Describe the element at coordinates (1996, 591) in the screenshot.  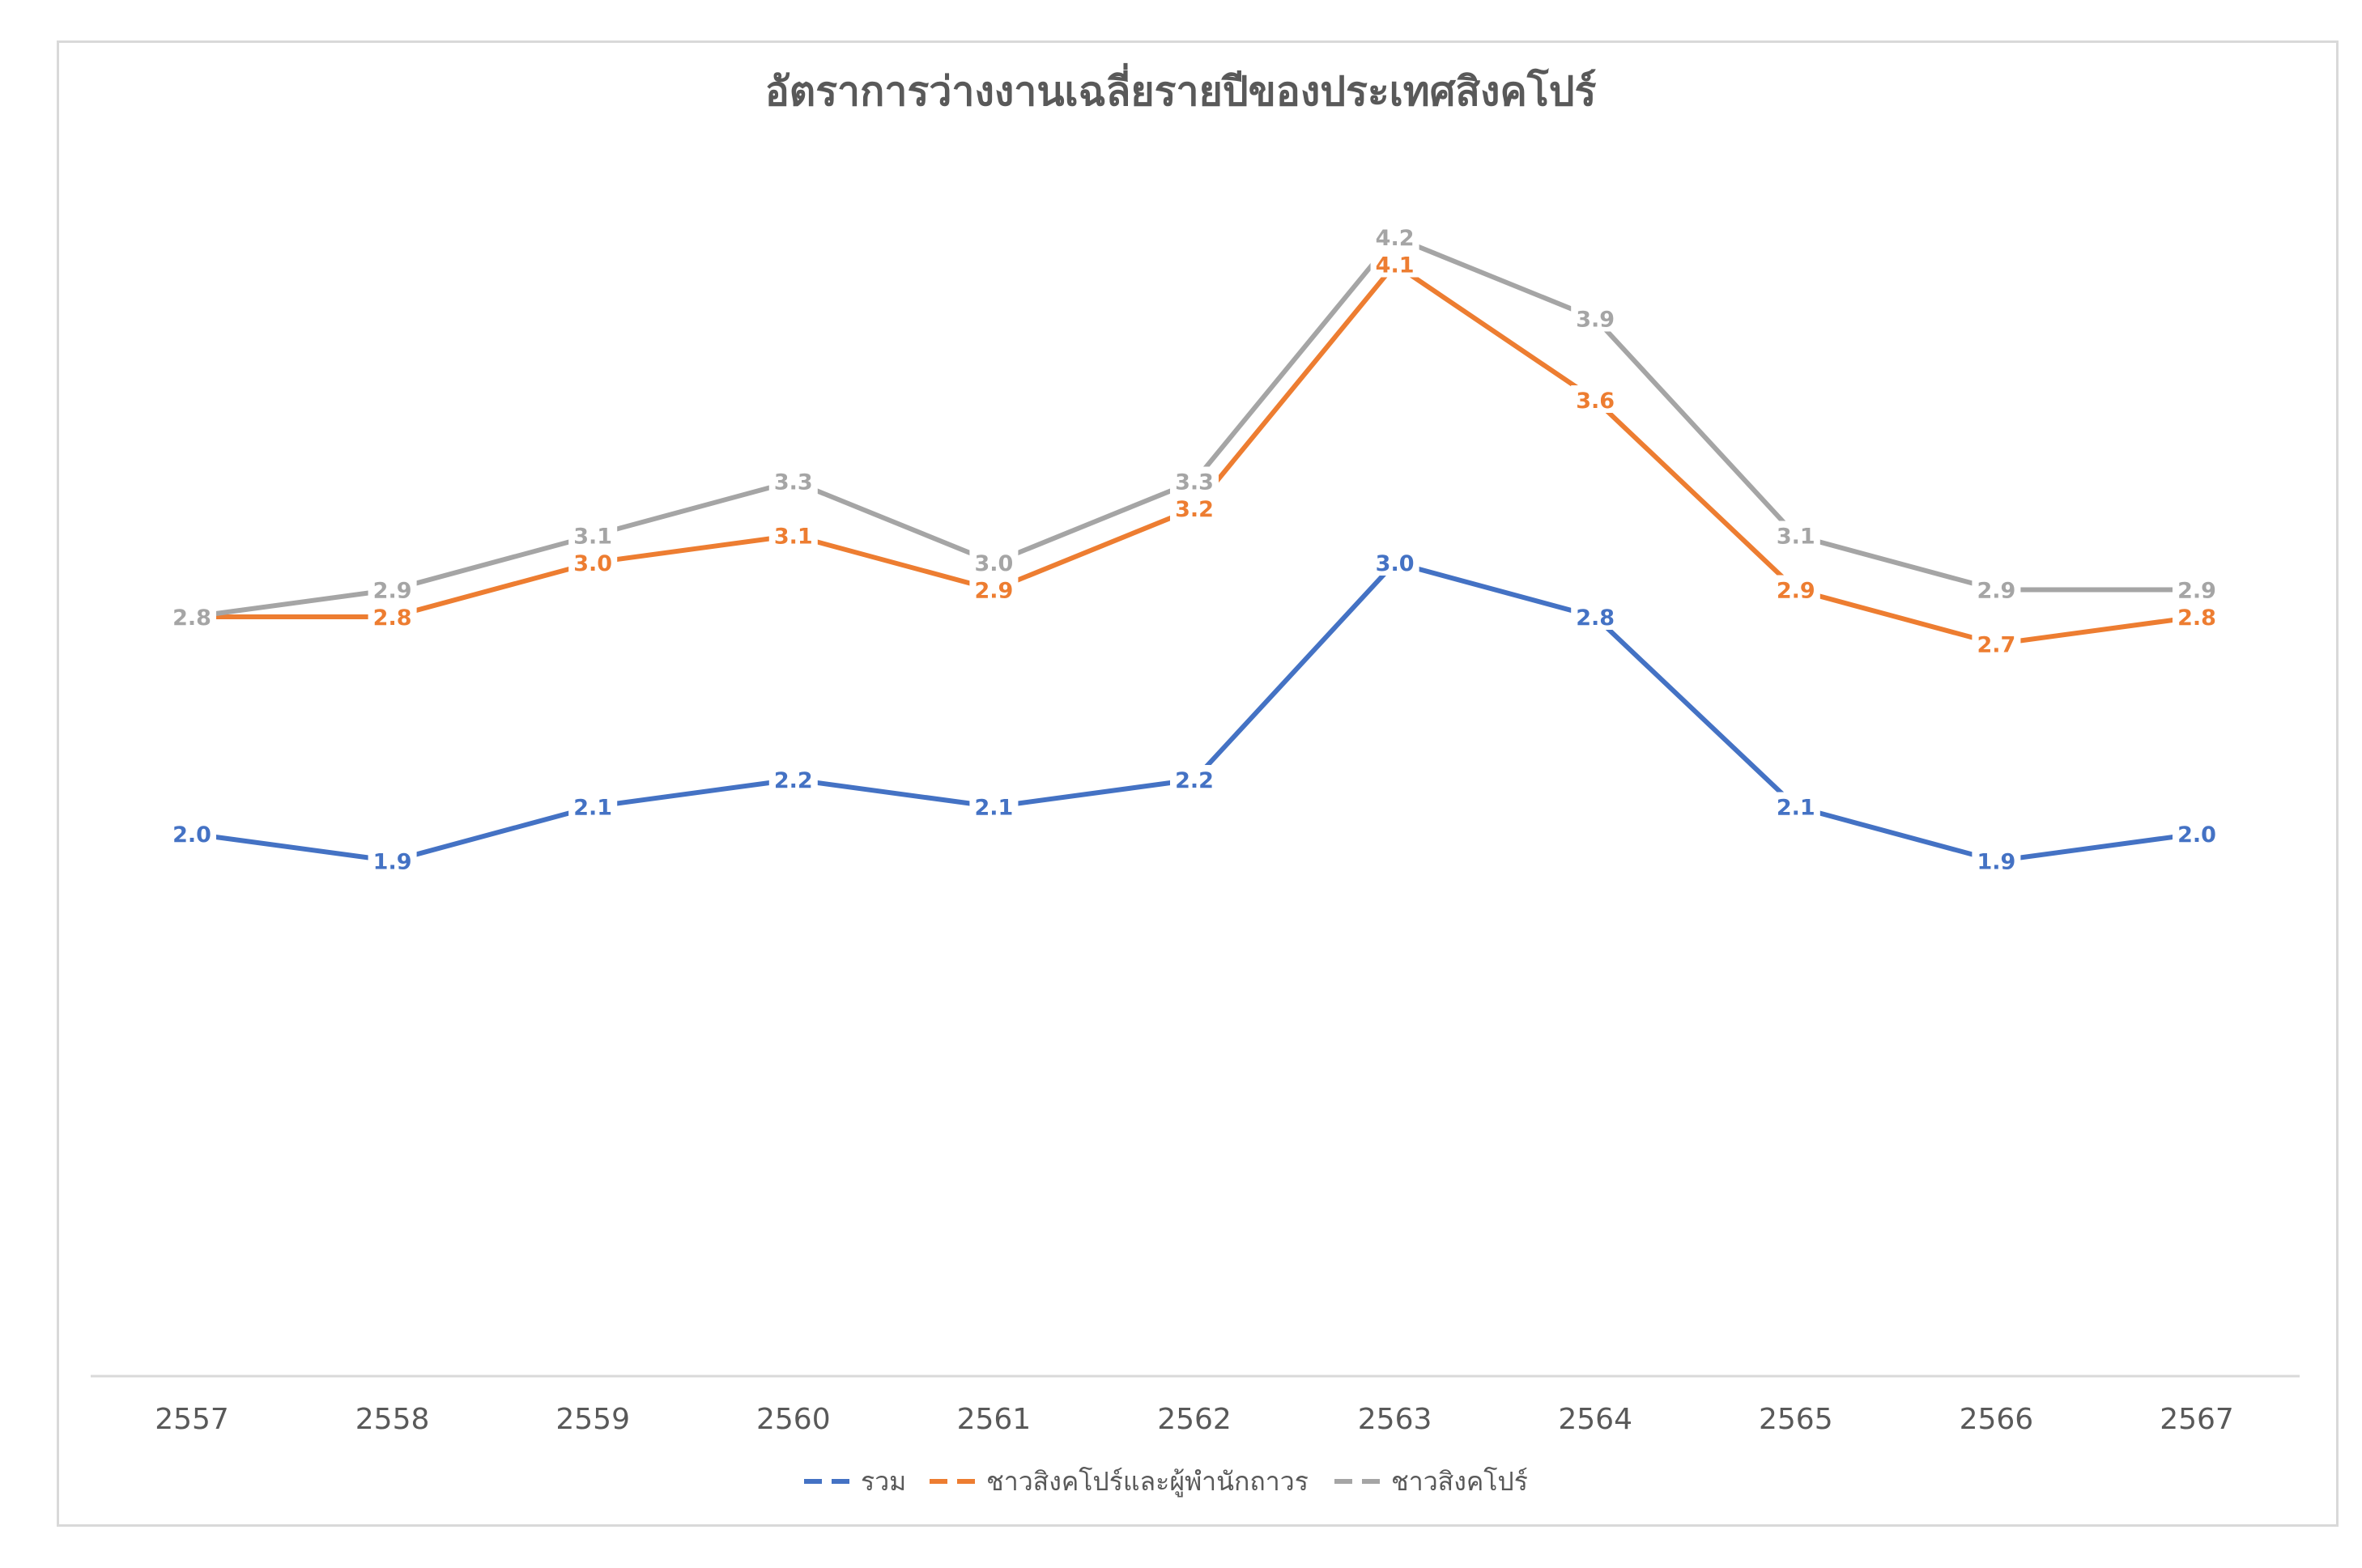
I see `data-label-series-3-2566: 2.9` at that location.